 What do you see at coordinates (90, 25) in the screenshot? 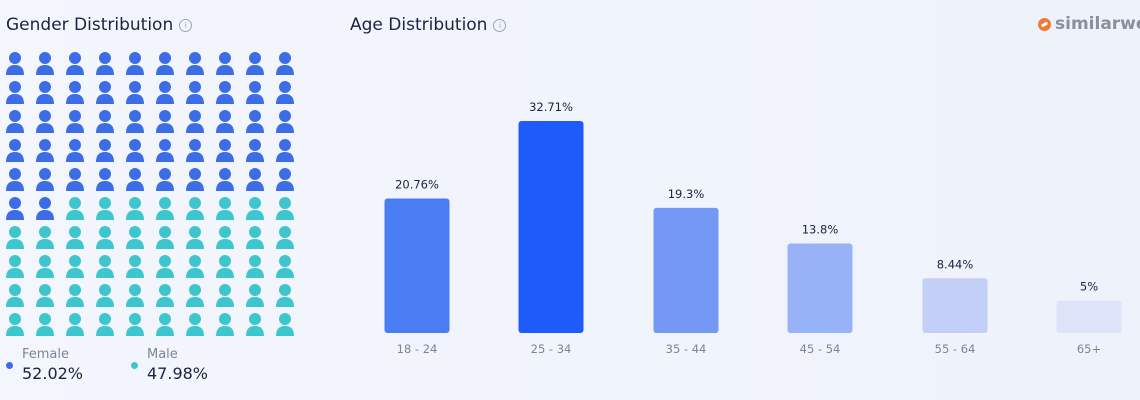
I see `gender-title-text: Gender Distribution` at bounding box center [90, 25].